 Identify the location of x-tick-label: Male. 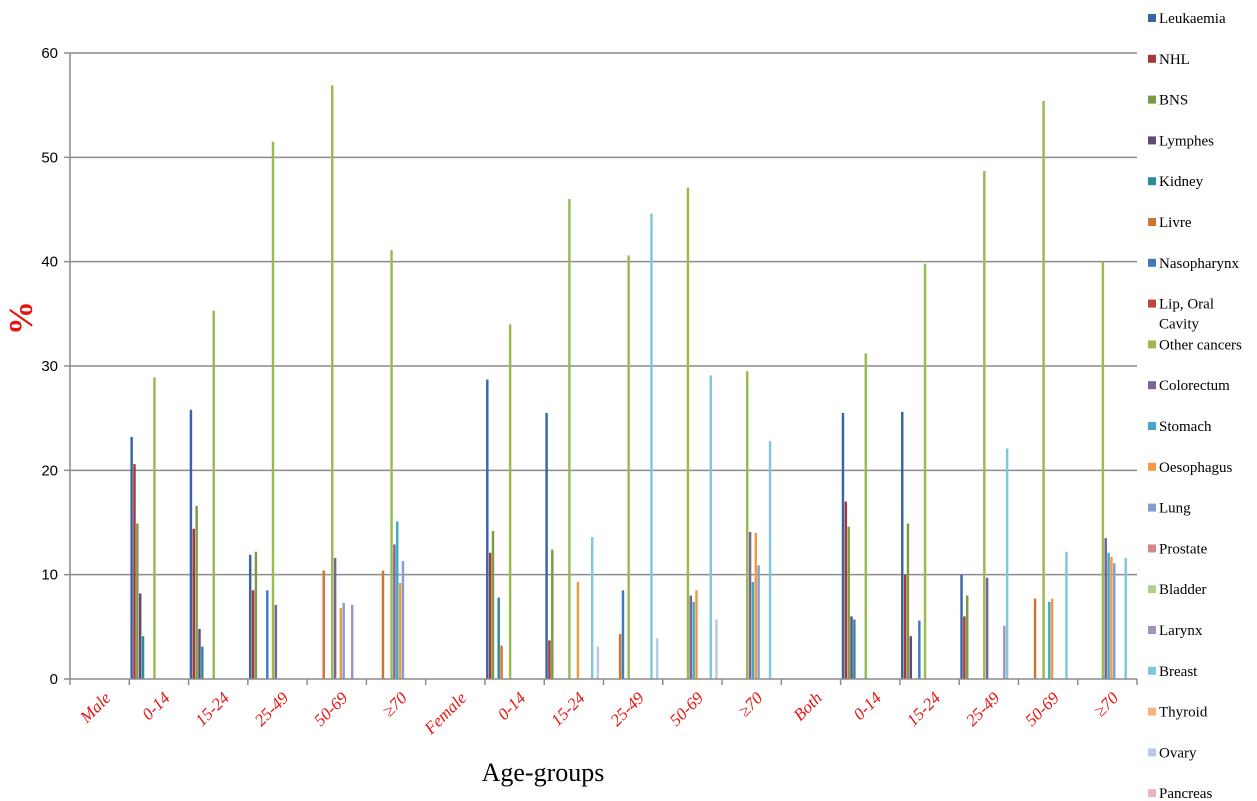
(95, 707).